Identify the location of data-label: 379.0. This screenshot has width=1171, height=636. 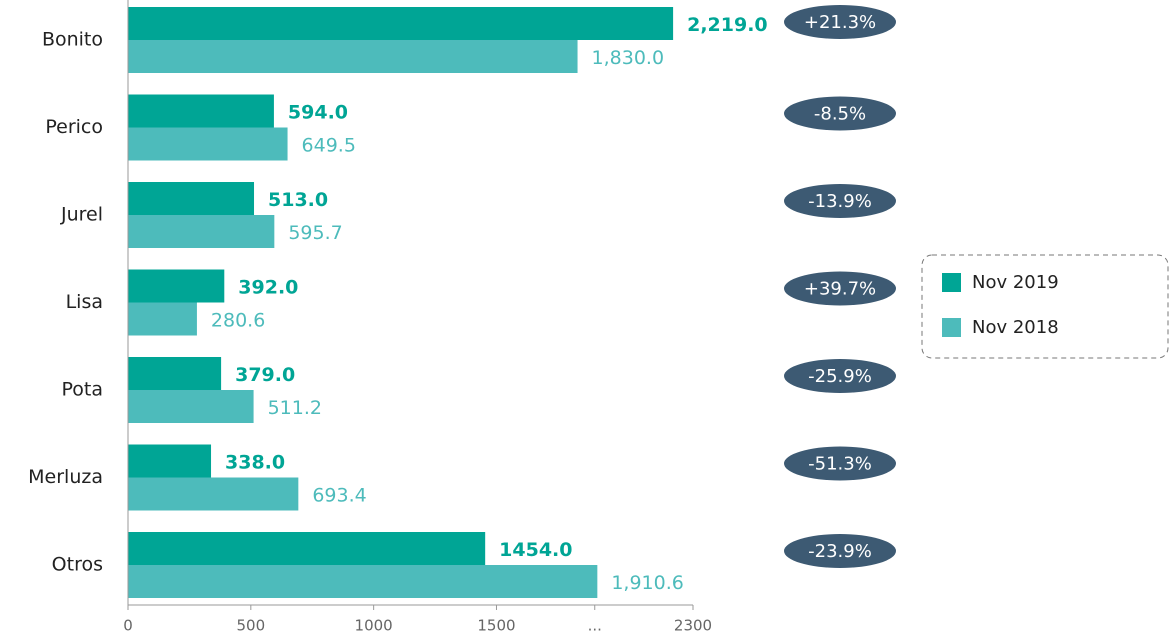
(265, 375).